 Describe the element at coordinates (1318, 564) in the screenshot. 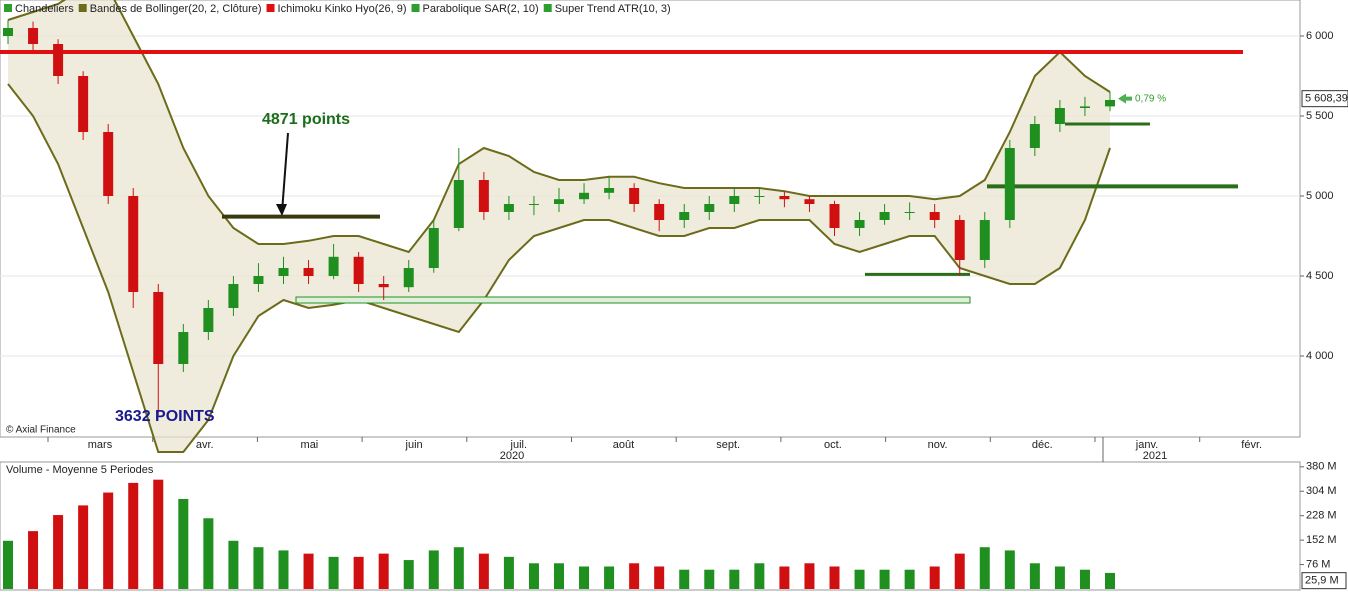

I see `y-tick-label: 76 M` at that location.